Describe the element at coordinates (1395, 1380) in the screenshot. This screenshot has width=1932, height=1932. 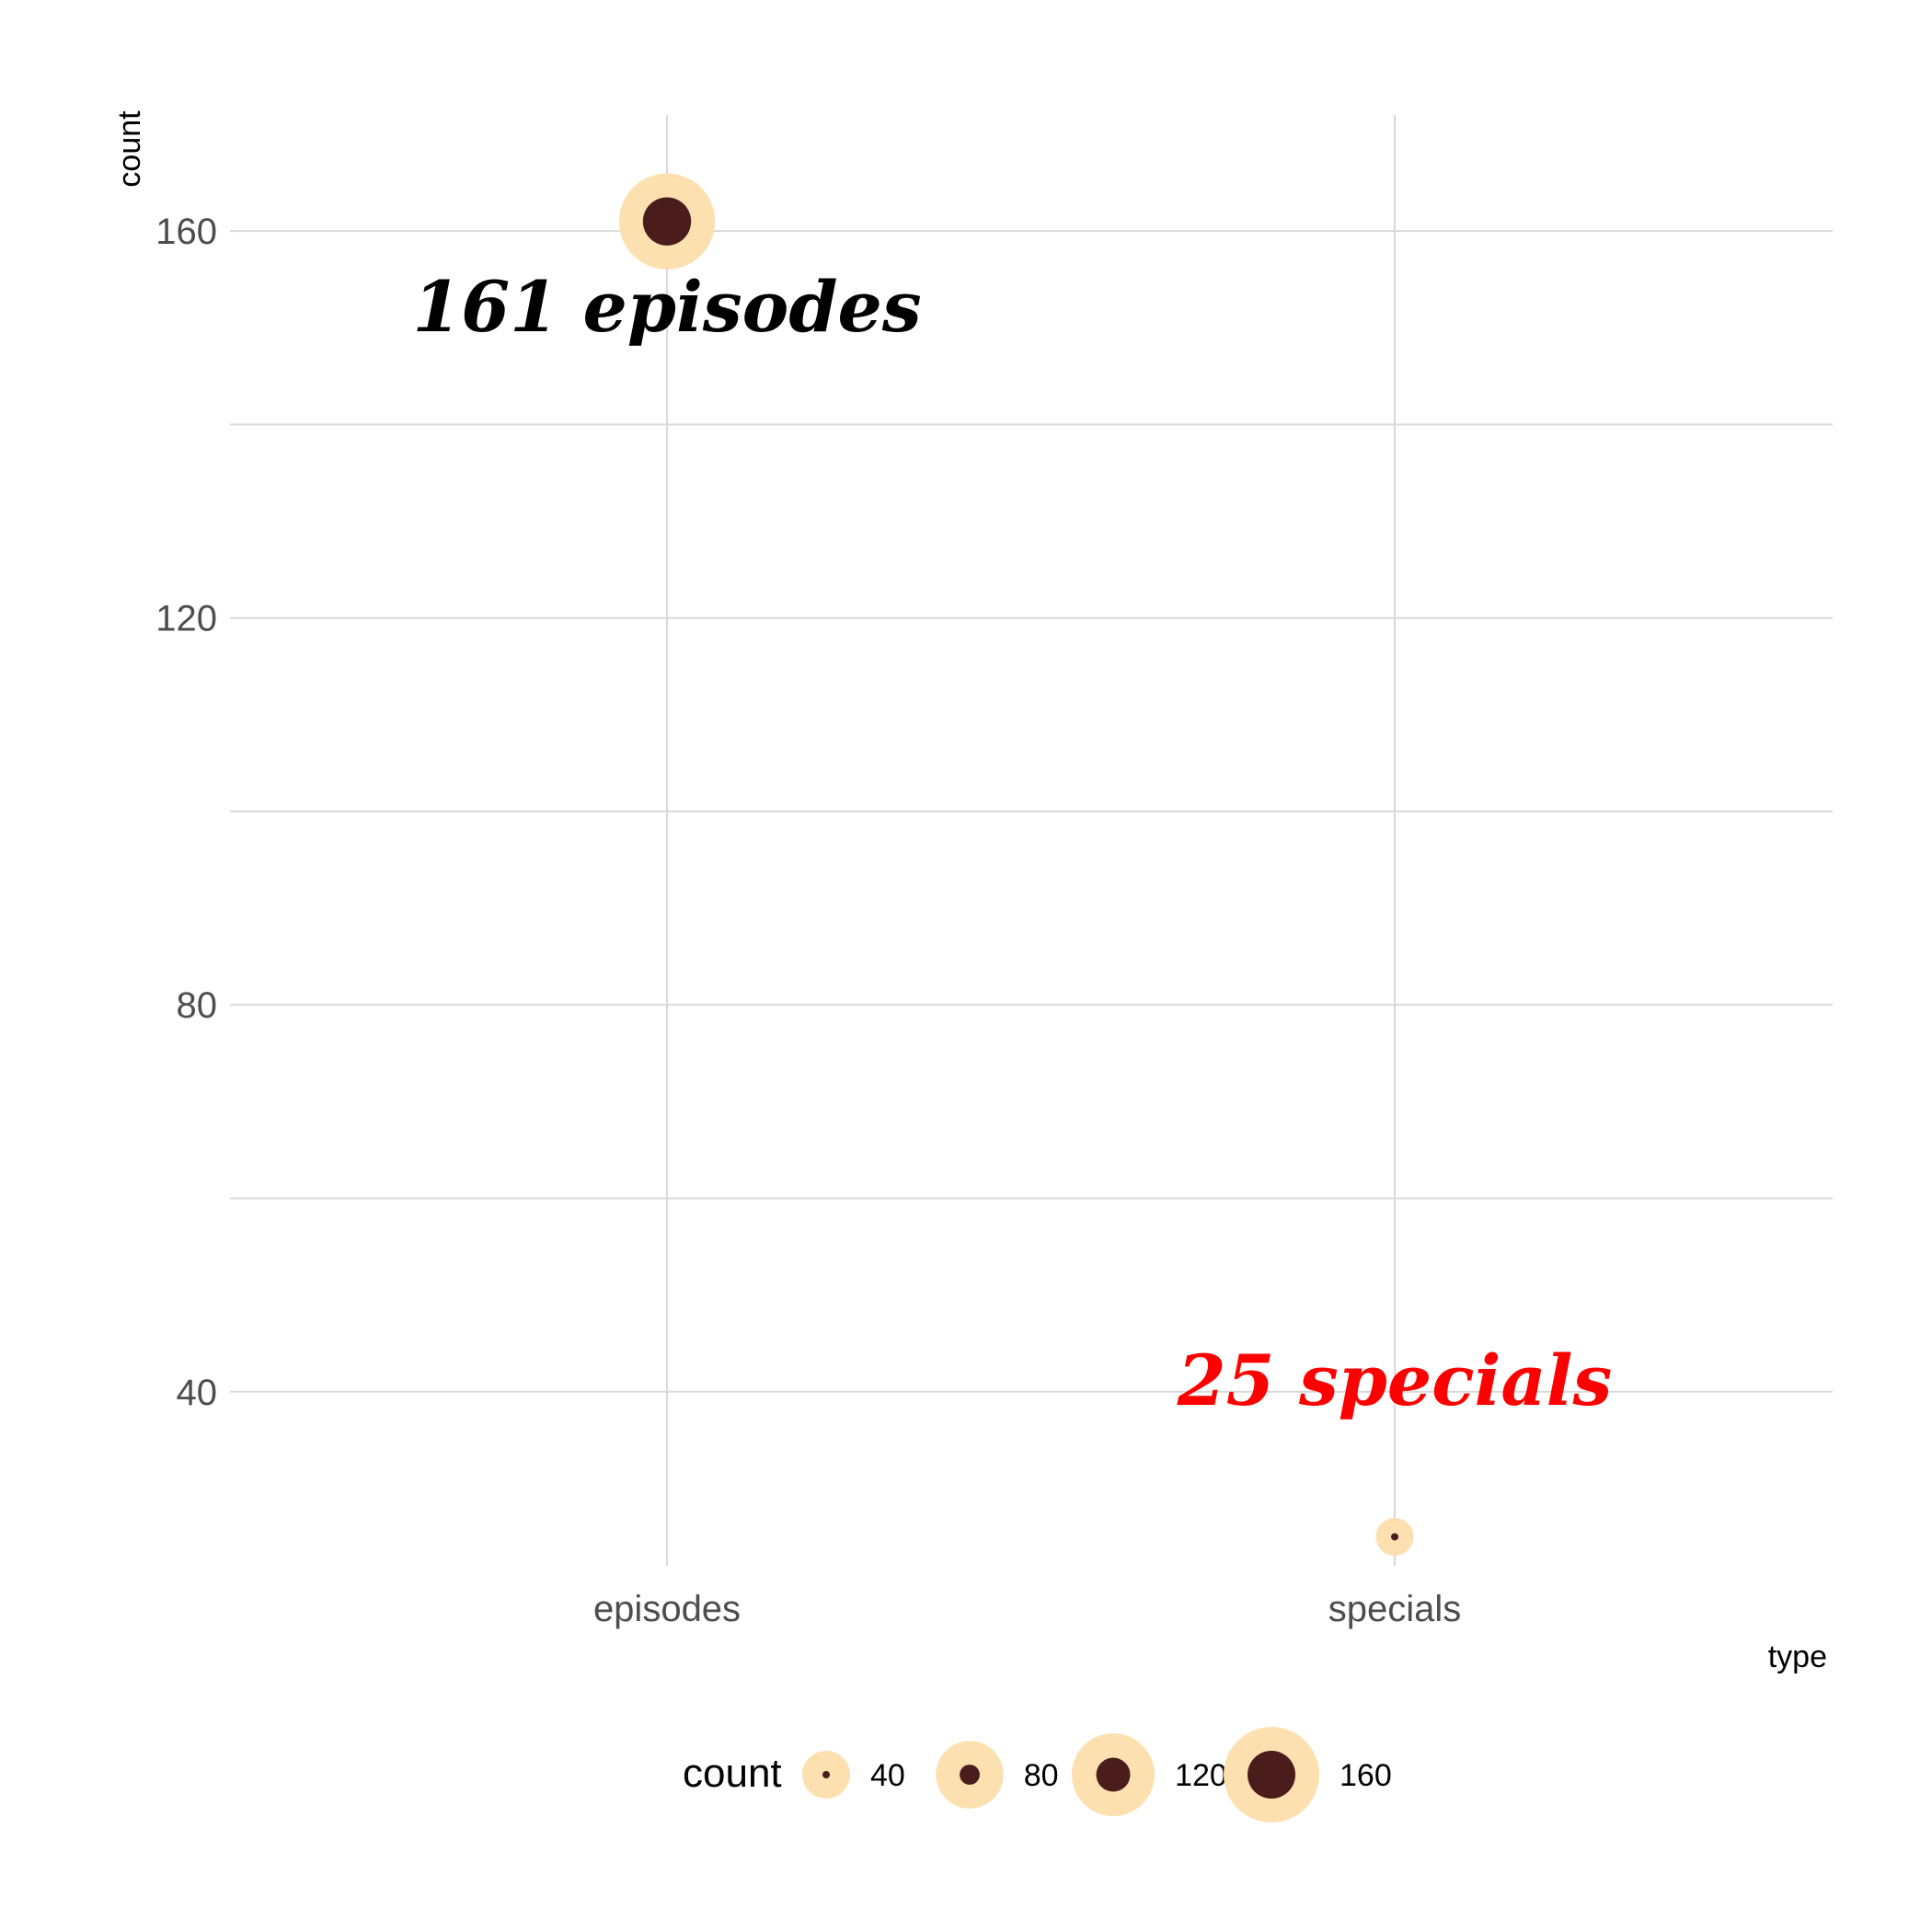
I see `annotation-label: 25 specials` at that location.